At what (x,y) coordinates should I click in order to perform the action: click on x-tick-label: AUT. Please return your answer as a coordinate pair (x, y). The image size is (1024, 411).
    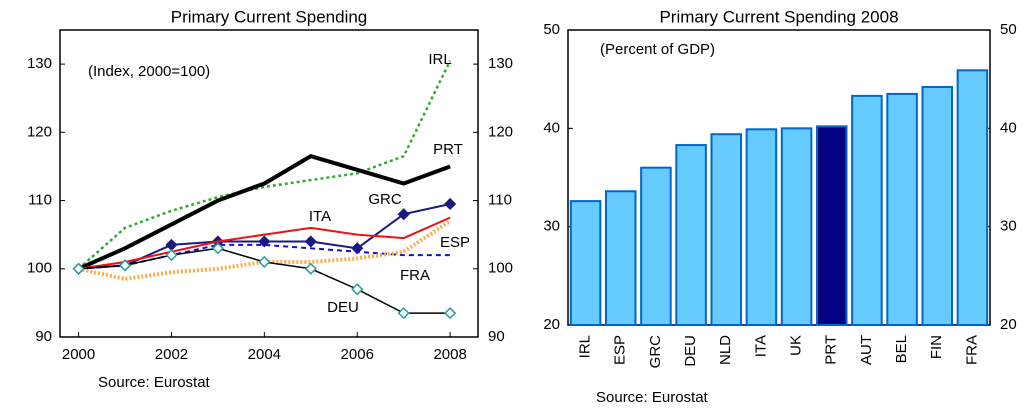
    Looking at the image, I should click on (866, 350).